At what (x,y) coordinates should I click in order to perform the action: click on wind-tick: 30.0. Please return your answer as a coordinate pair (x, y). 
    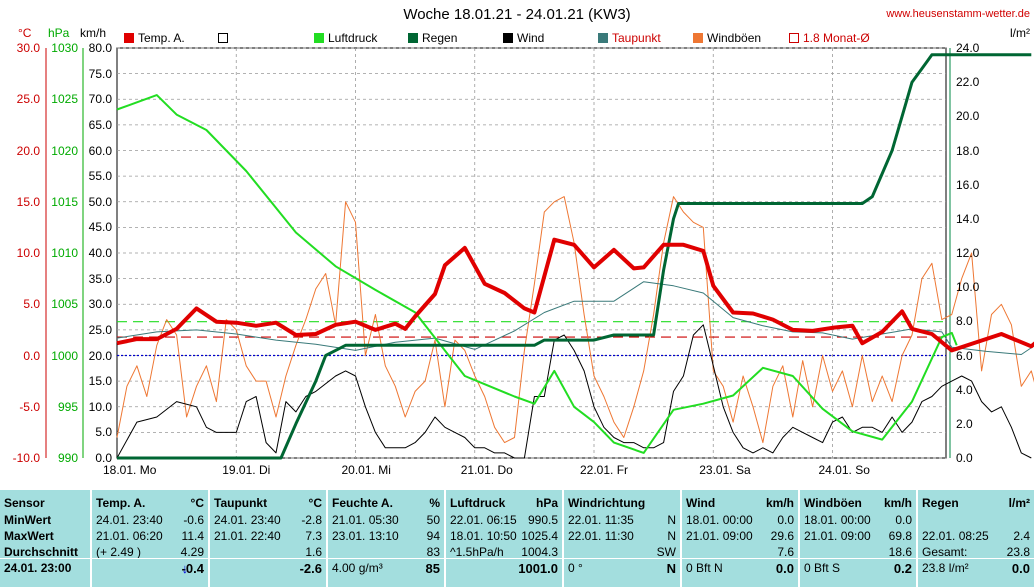
    Looking at the image, I should click on (100, 304).